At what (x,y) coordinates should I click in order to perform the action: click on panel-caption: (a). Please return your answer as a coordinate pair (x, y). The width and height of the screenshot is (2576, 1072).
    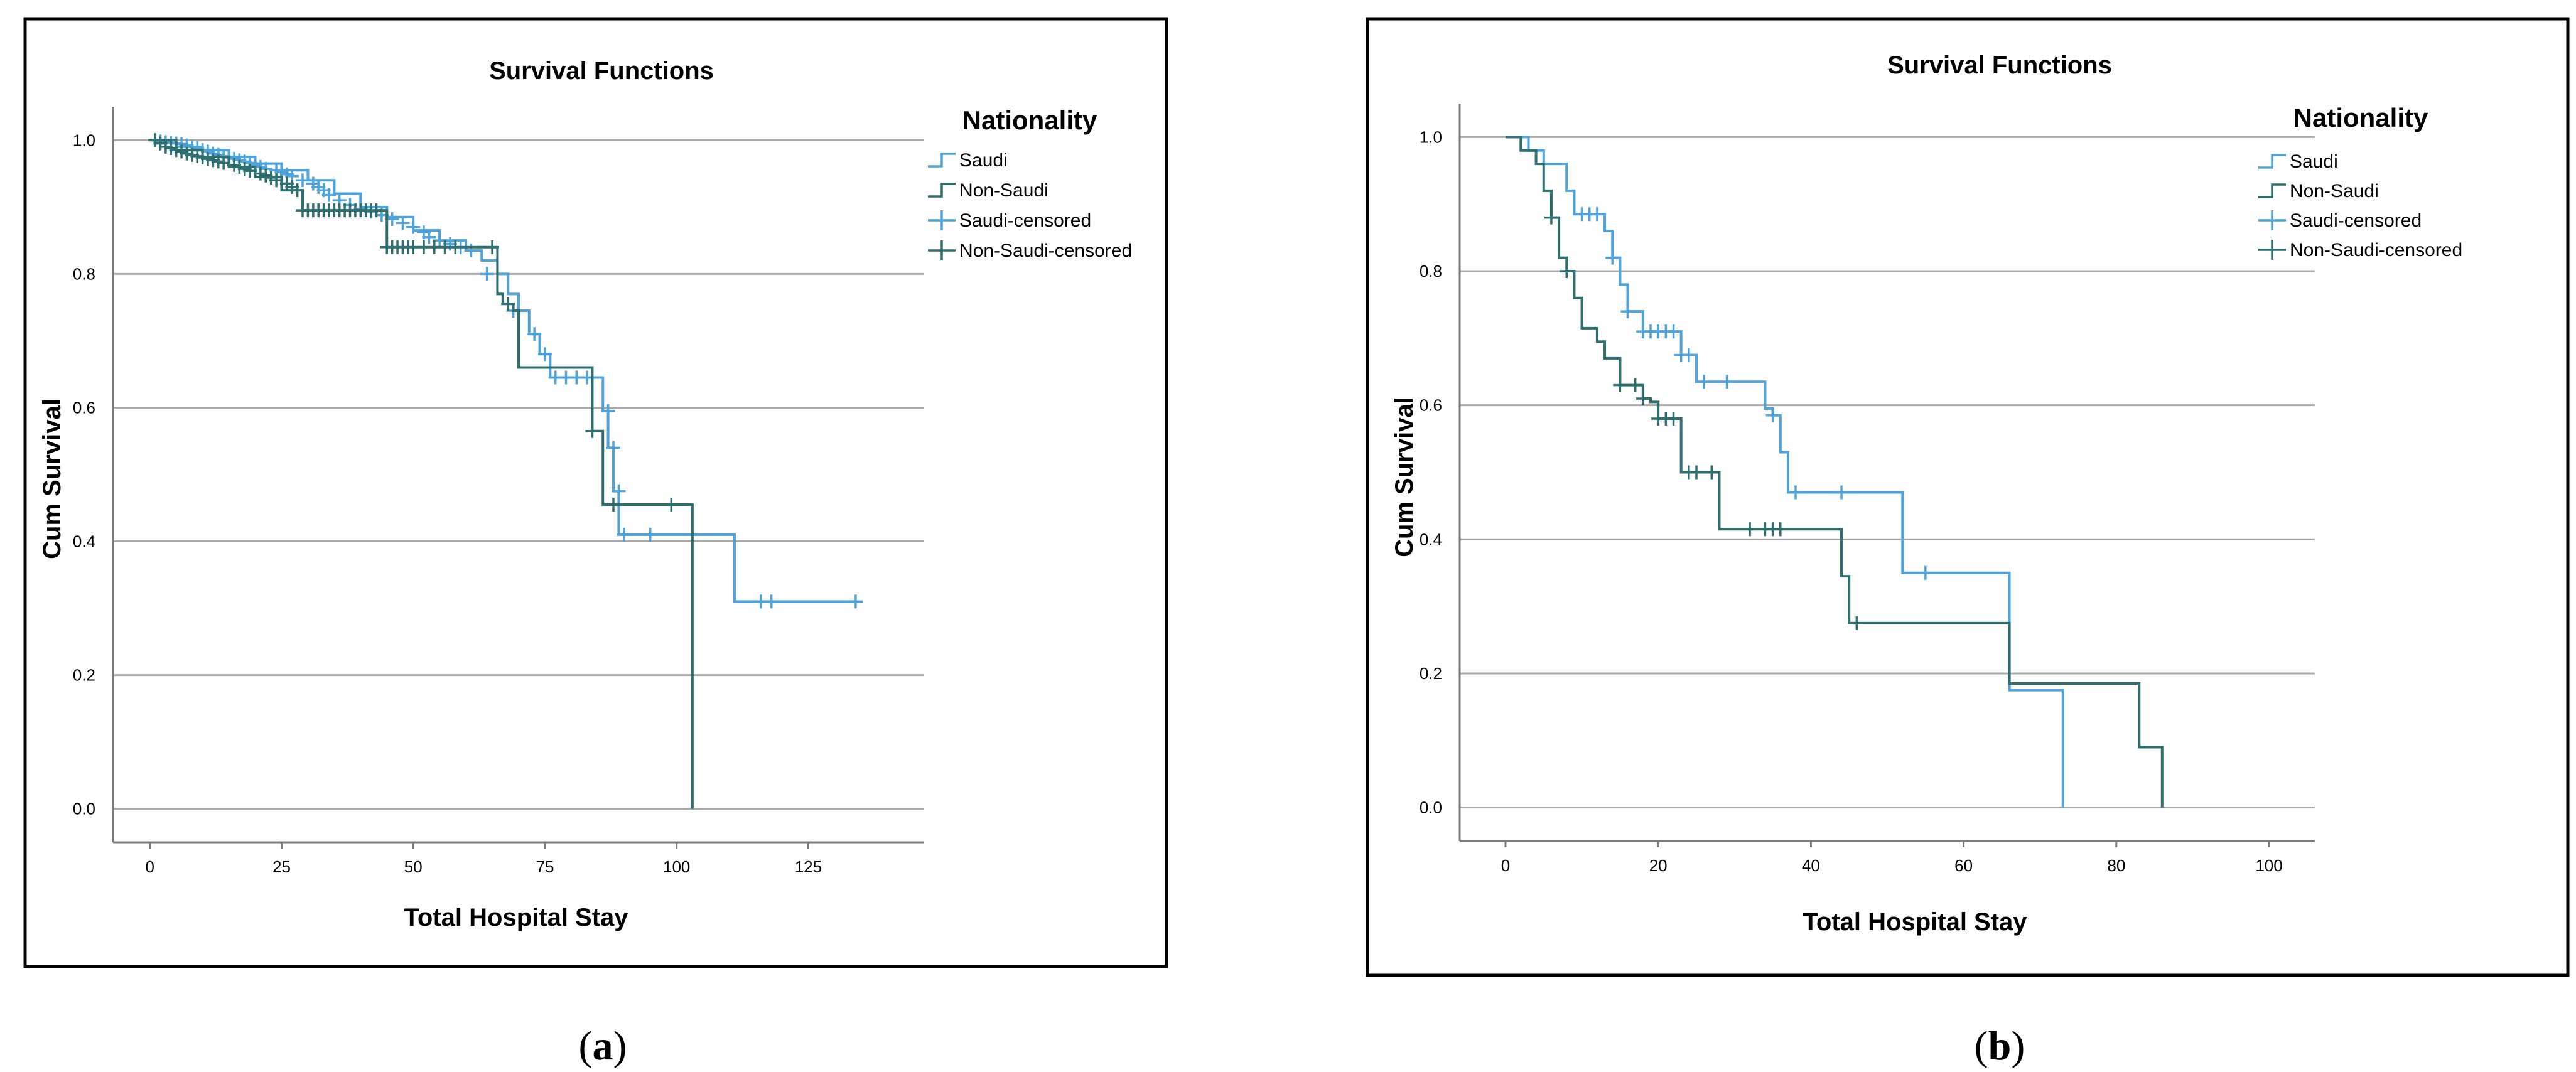
    Looking at the image, I should click on (603, 1046).